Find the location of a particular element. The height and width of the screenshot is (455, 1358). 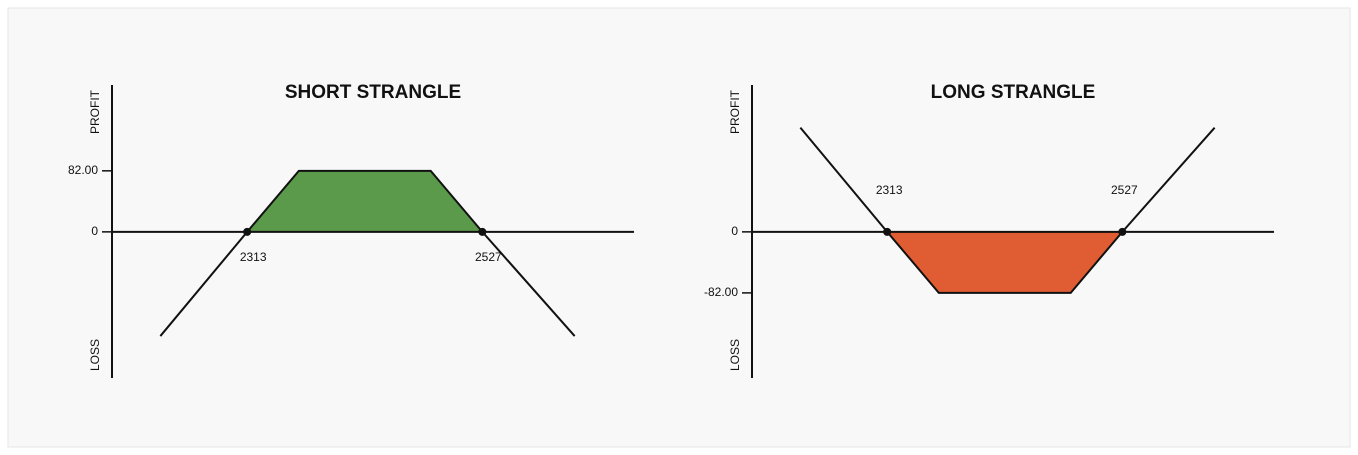

chart-title: SHORT STRANGLE is located at coordinates (373, 92).